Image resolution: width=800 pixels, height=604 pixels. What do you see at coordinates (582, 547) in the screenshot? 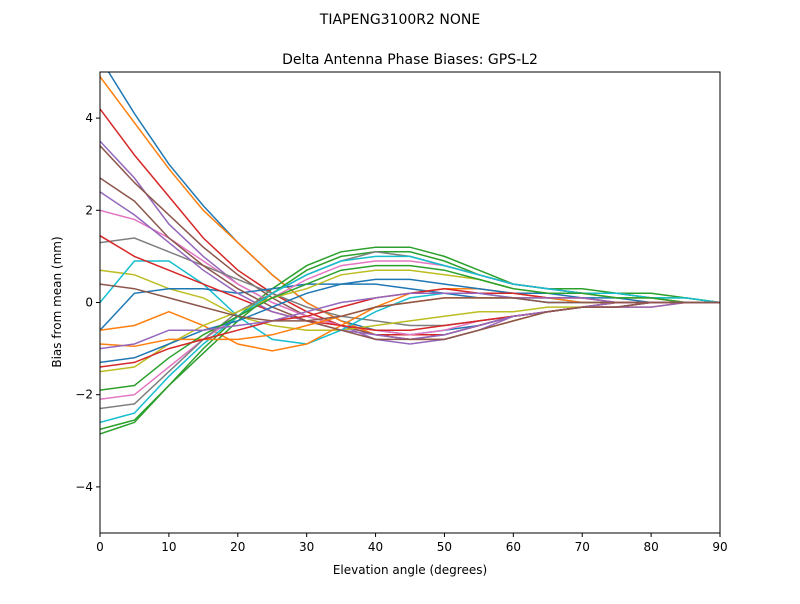
I see `x-tick-label: 70` at bounding box center [582, 547].